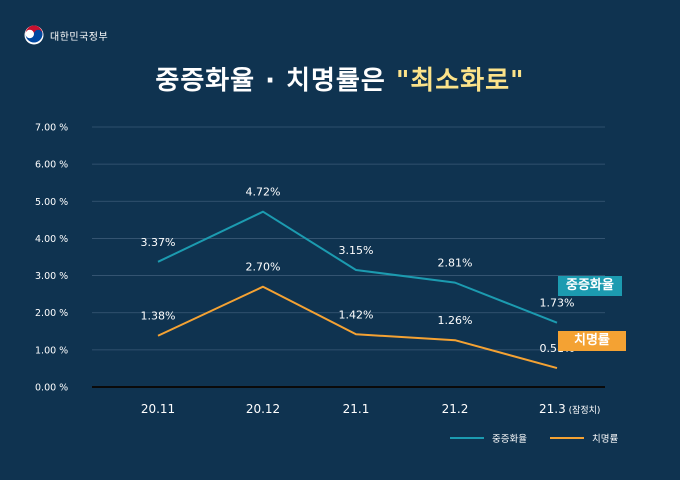  What do you see at coordinates (357, 327) in the screenshot?
I see `series-line-fatality` at bounding box center [357, 327].